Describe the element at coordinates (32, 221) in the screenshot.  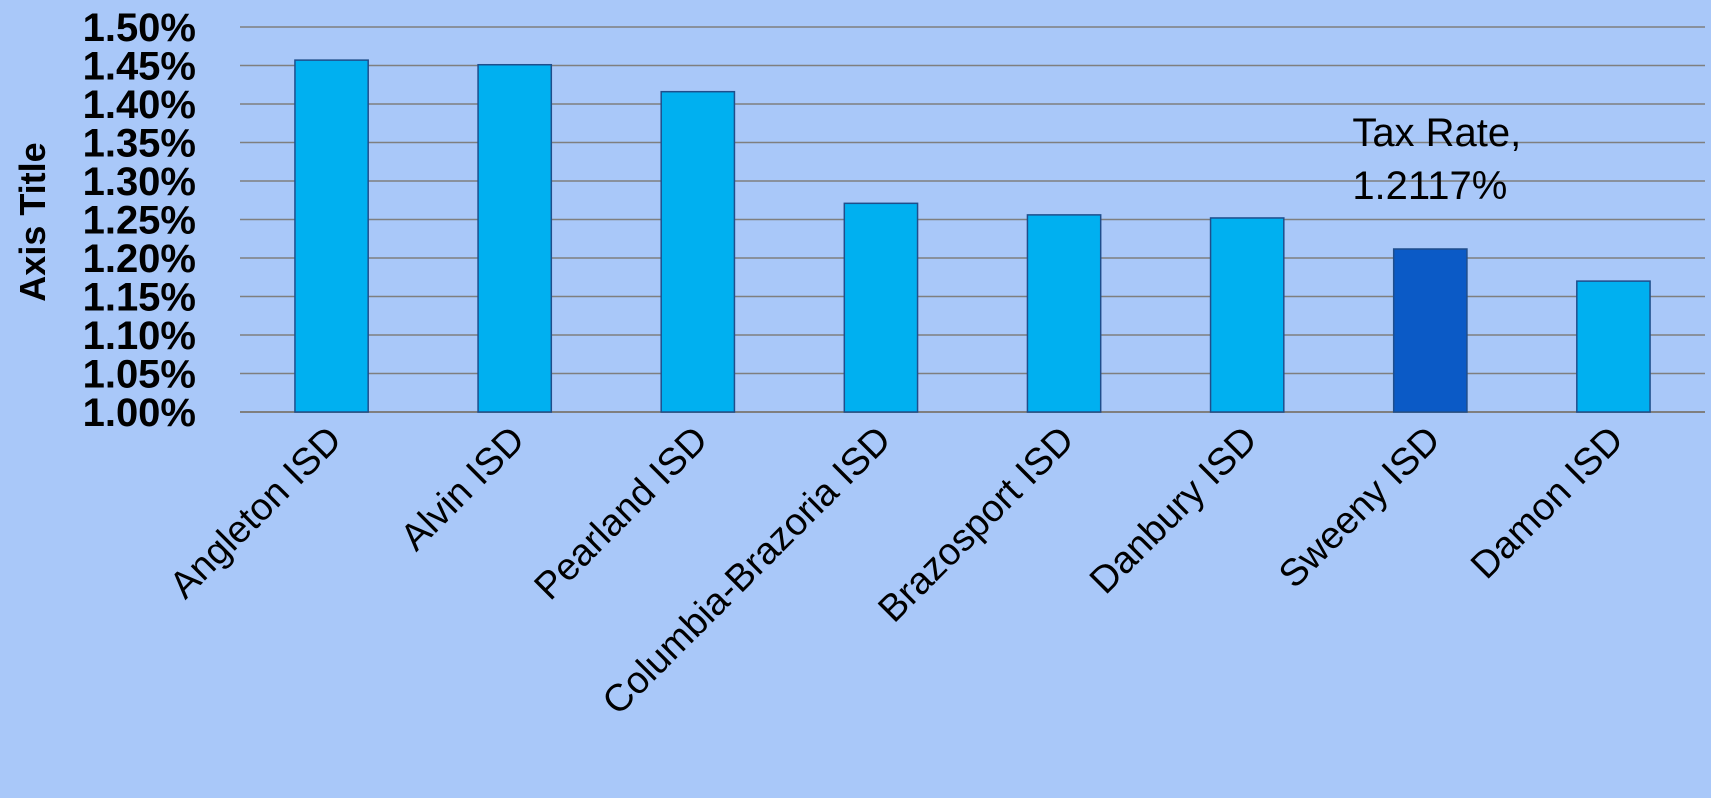
I see `y-axis-title: Axis Title` at that location.